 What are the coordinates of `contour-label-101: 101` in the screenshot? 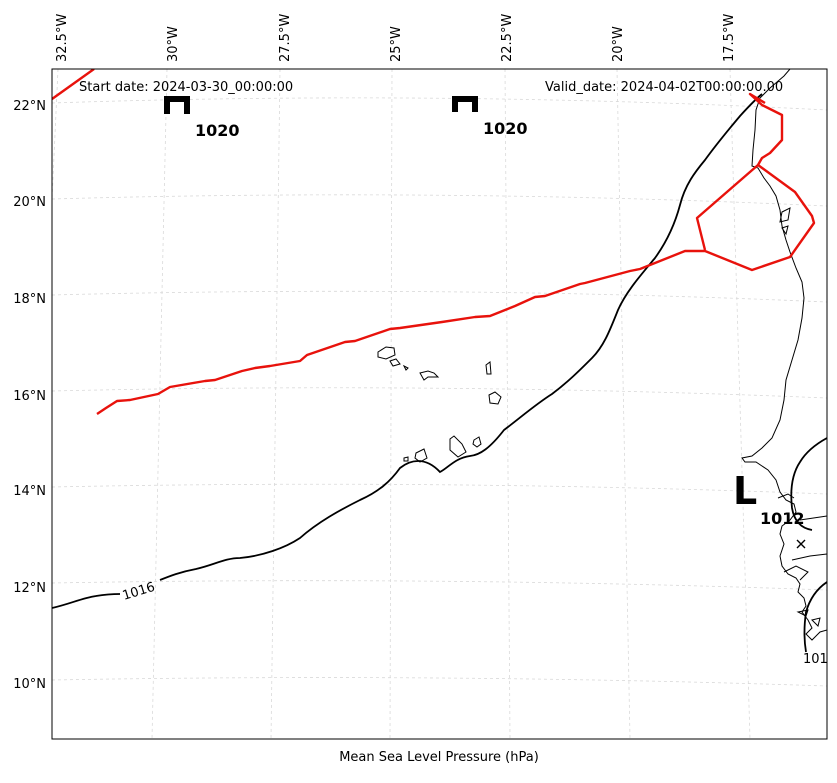 It's located at (815, 659).